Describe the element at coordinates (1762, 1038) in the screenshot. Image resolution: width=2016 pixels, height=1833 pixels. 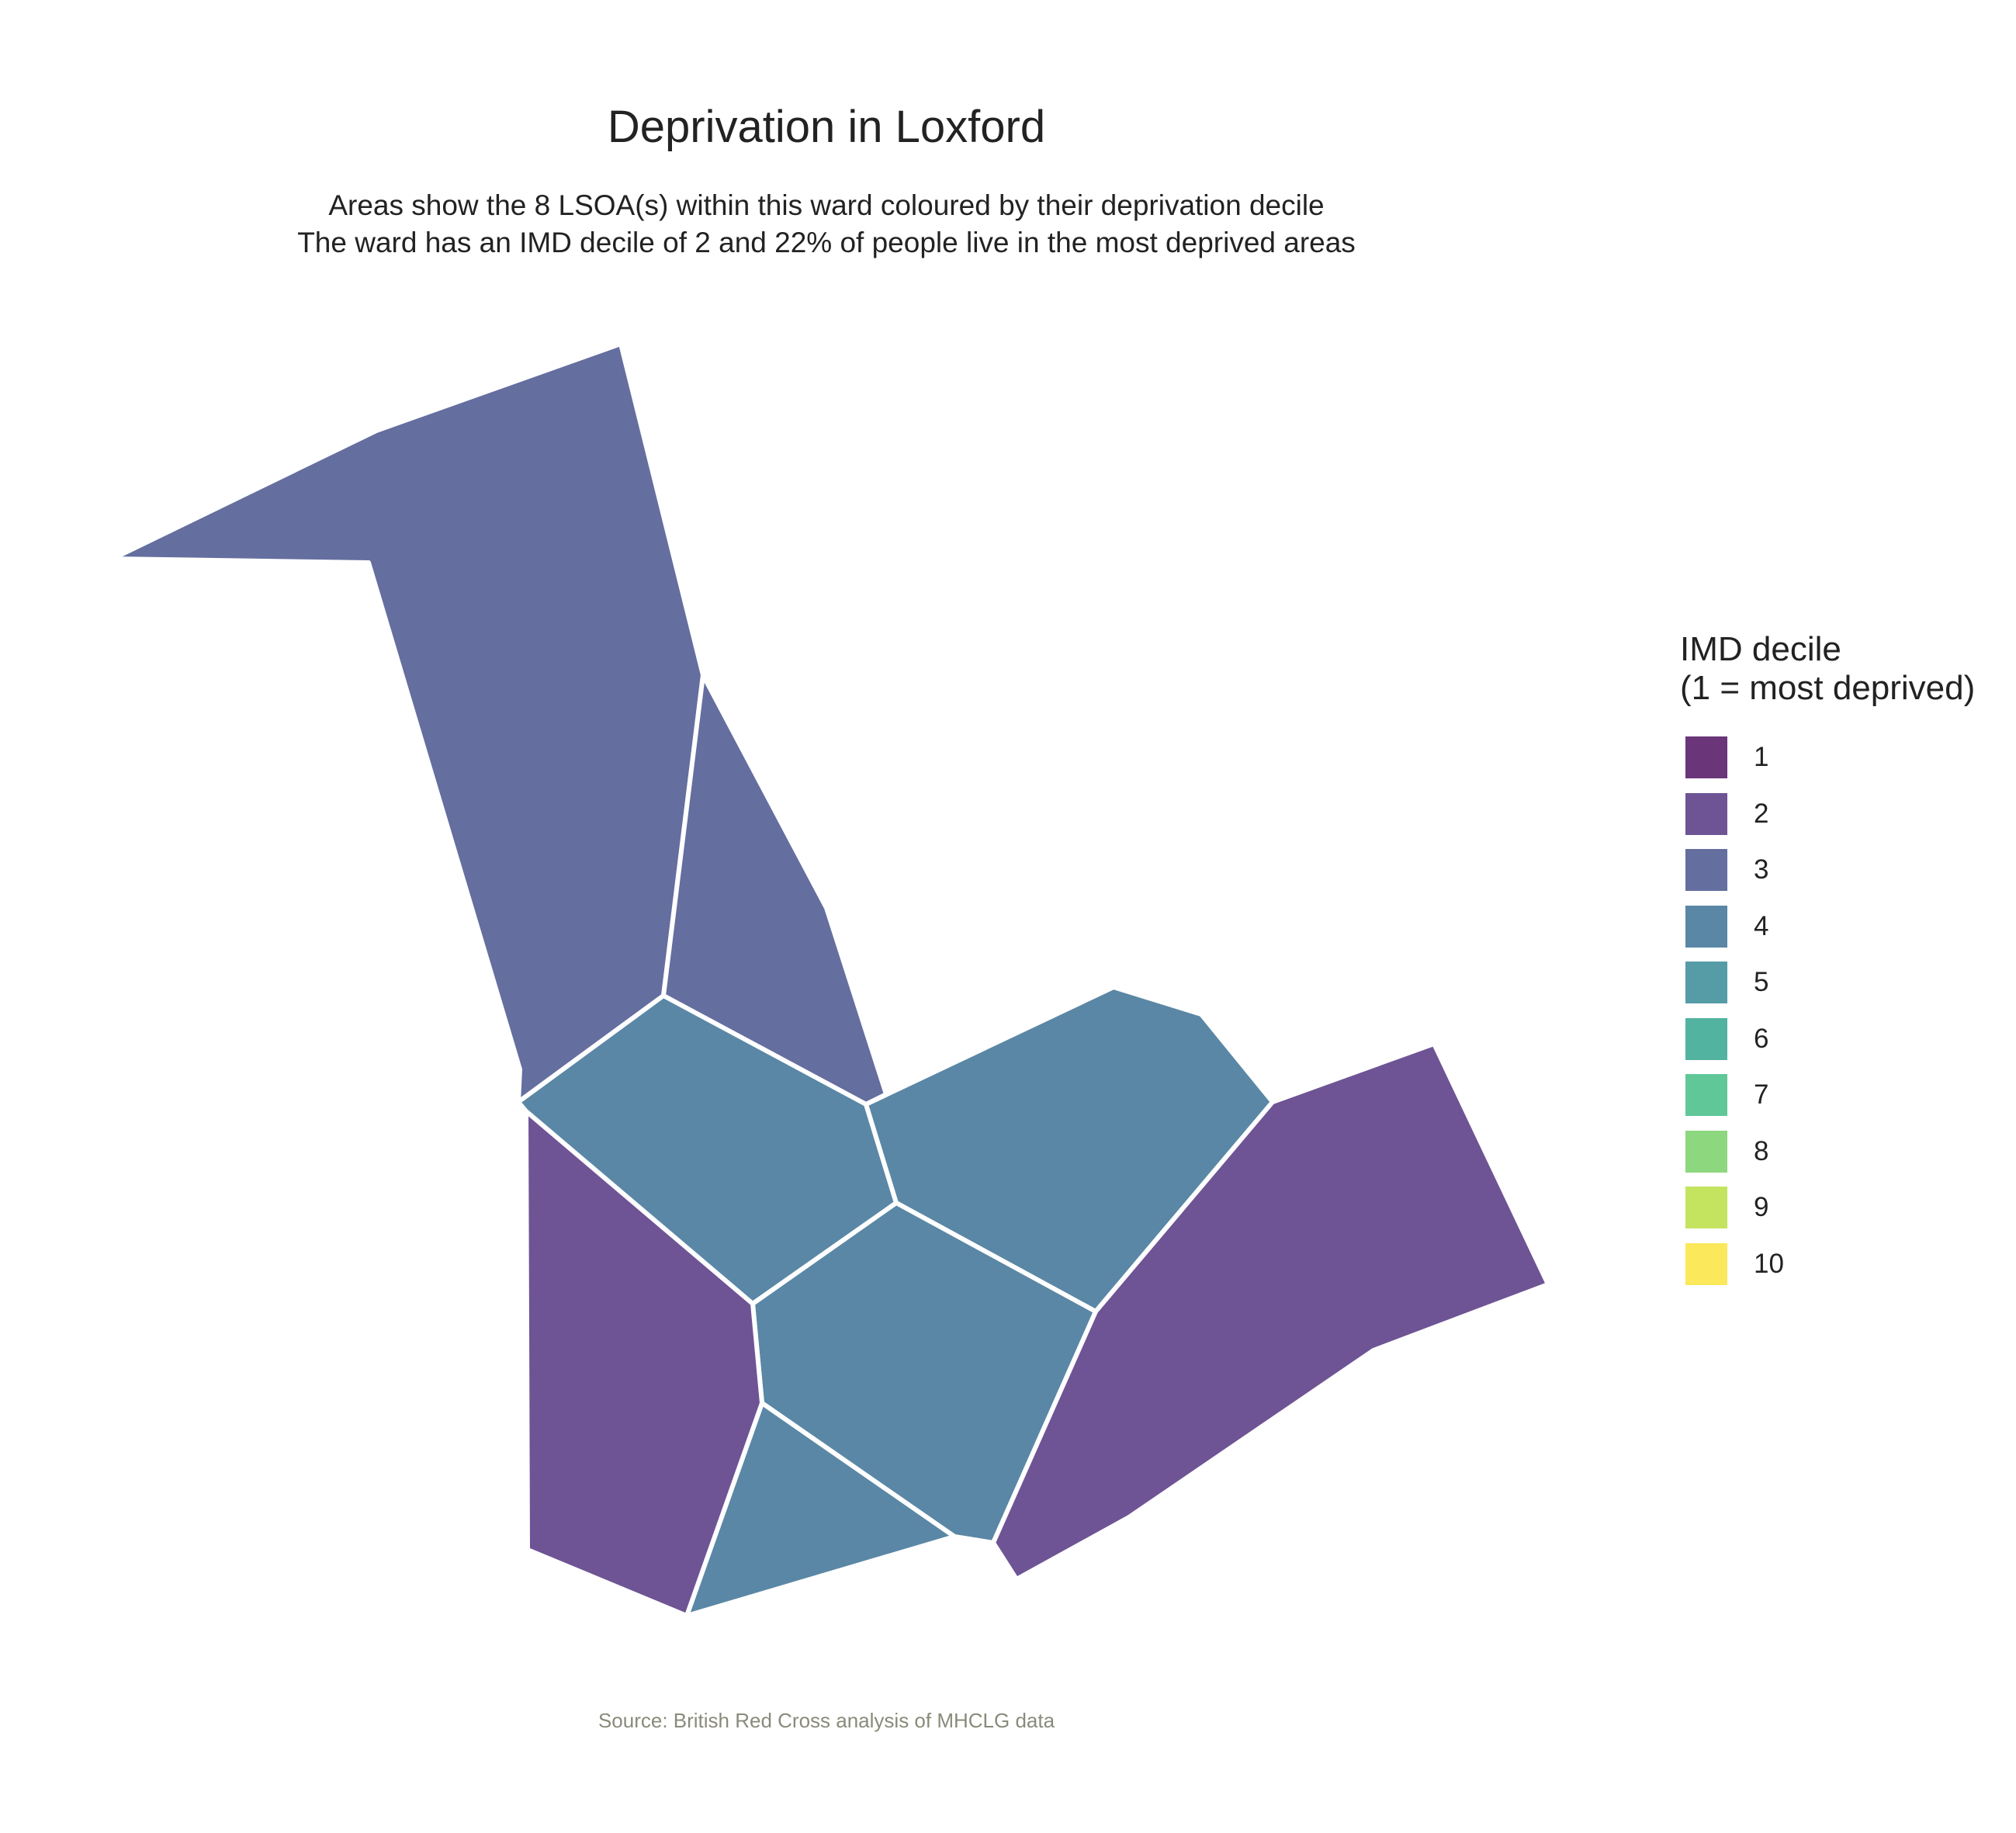
I see `legend-label: 6` at that location.